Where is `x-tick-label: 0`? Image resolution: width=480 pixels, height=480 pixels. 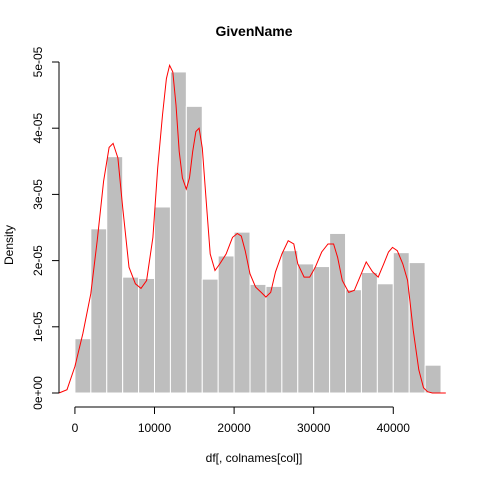 x-tick-label: 0 is located at coordinates (75, 428).